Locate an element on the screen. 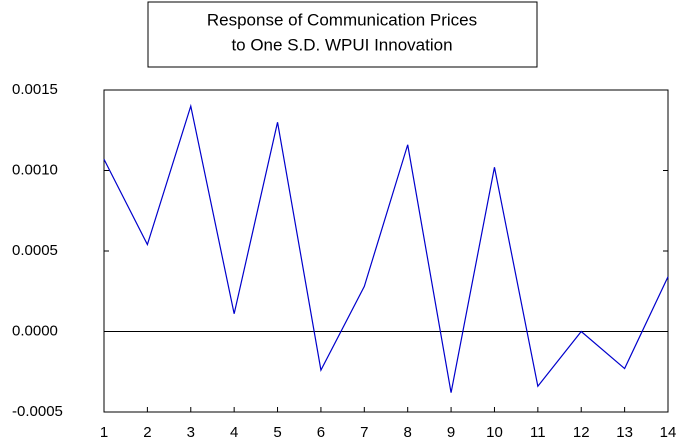  x-tick-label: 14 is located at coordinates (668, 432).